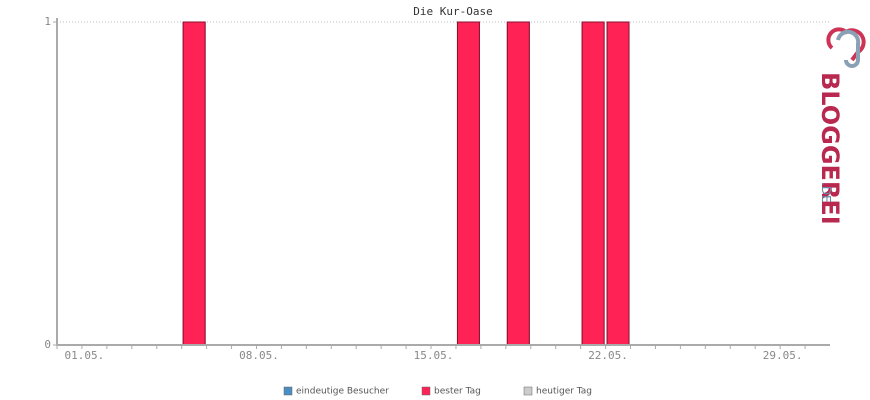  What do you see at coordinates (452, 11) in the screenshot?
I see `chart-title: Die Kur-Oase` at bounding box center [452, 11].